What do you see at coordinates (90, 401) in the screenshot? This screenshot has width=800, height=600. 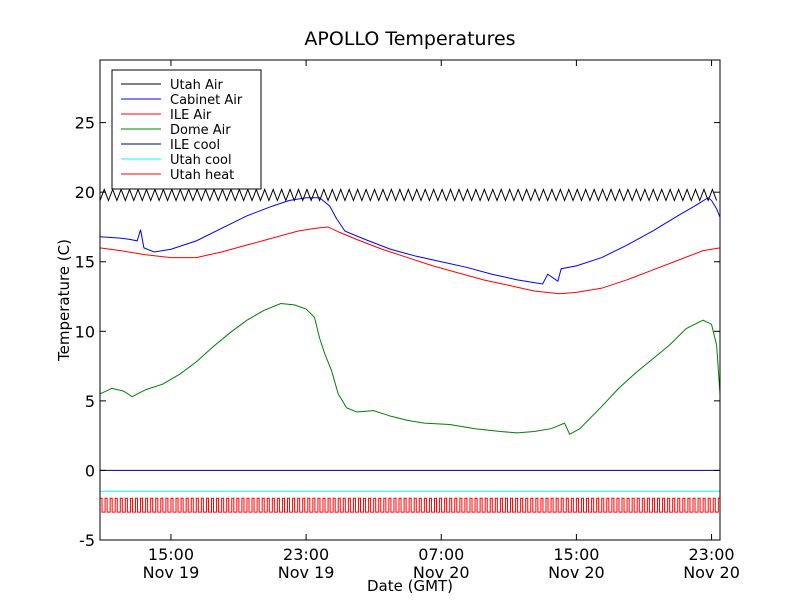 I see `y-tick-label: 5` at bounding box center [90, 401].